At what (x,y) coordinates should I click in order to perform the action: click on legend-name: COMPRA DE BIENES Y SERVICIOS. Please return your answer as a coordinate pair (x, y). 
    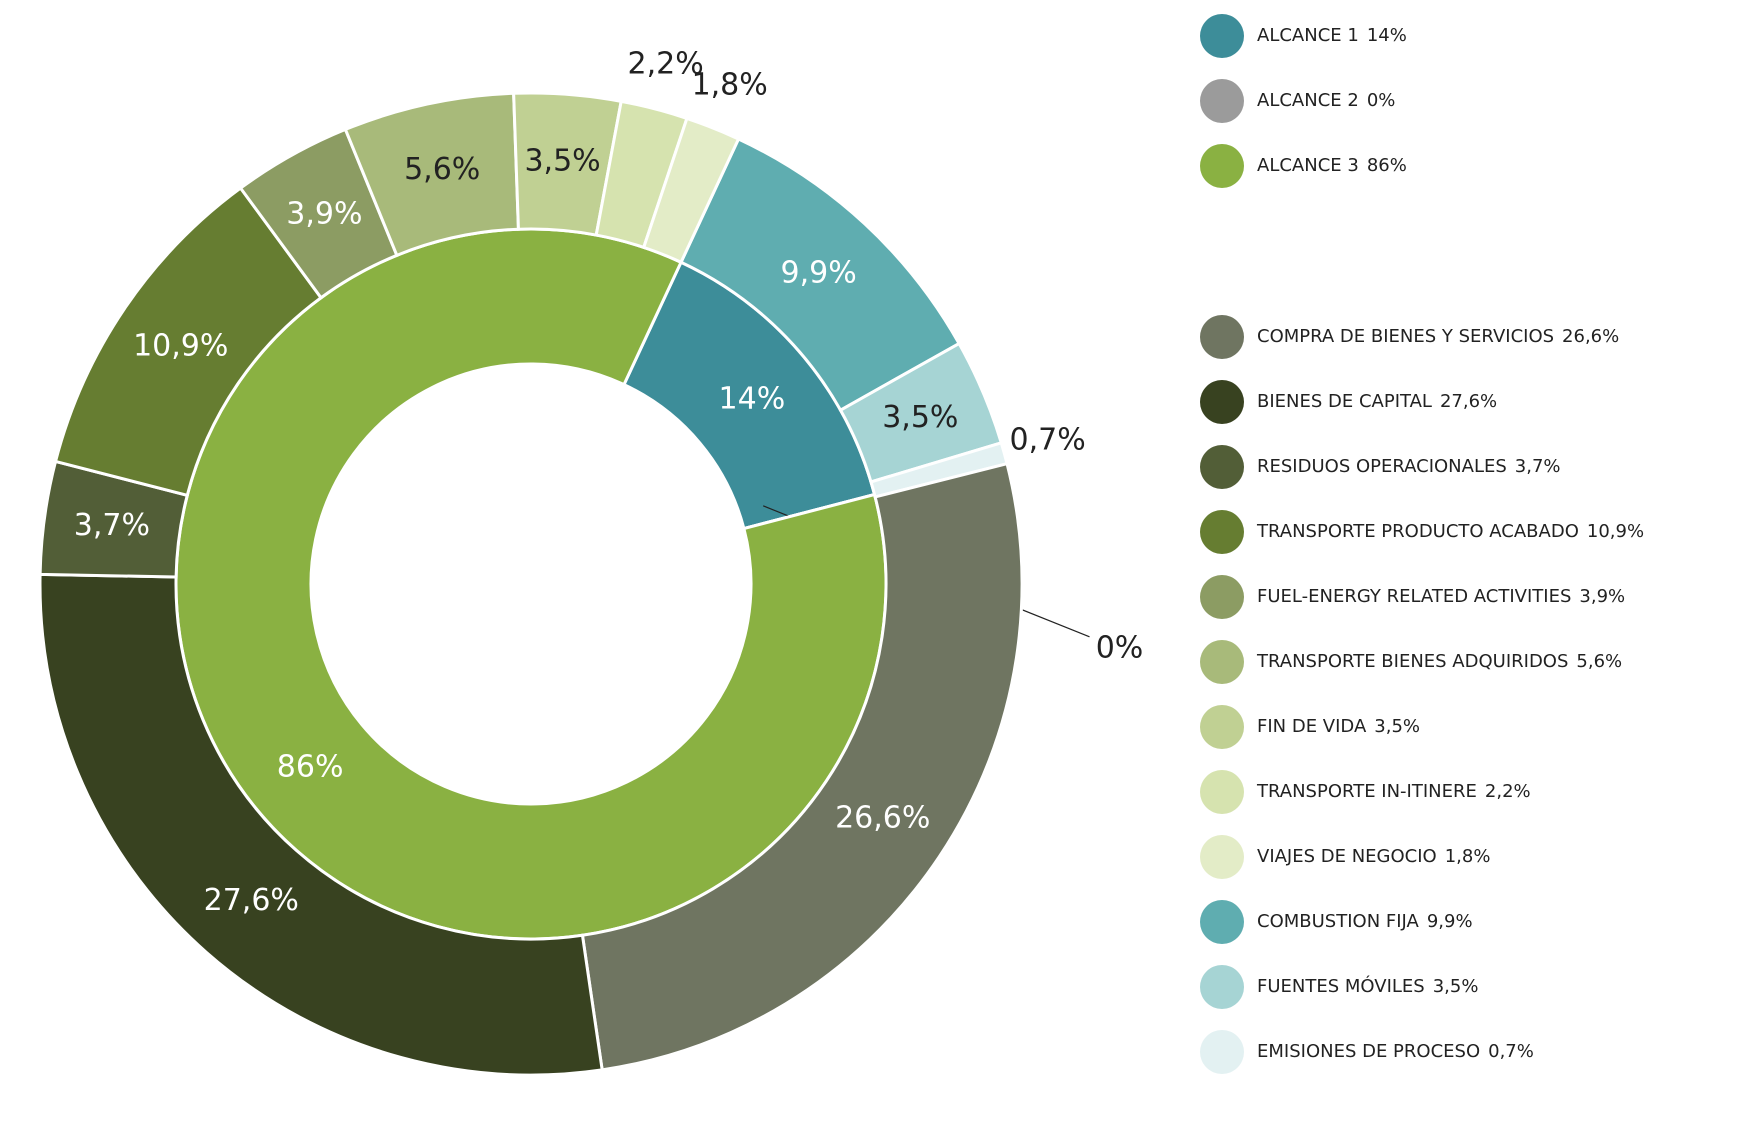
    Looking at the image, I should click on (1405, 336).